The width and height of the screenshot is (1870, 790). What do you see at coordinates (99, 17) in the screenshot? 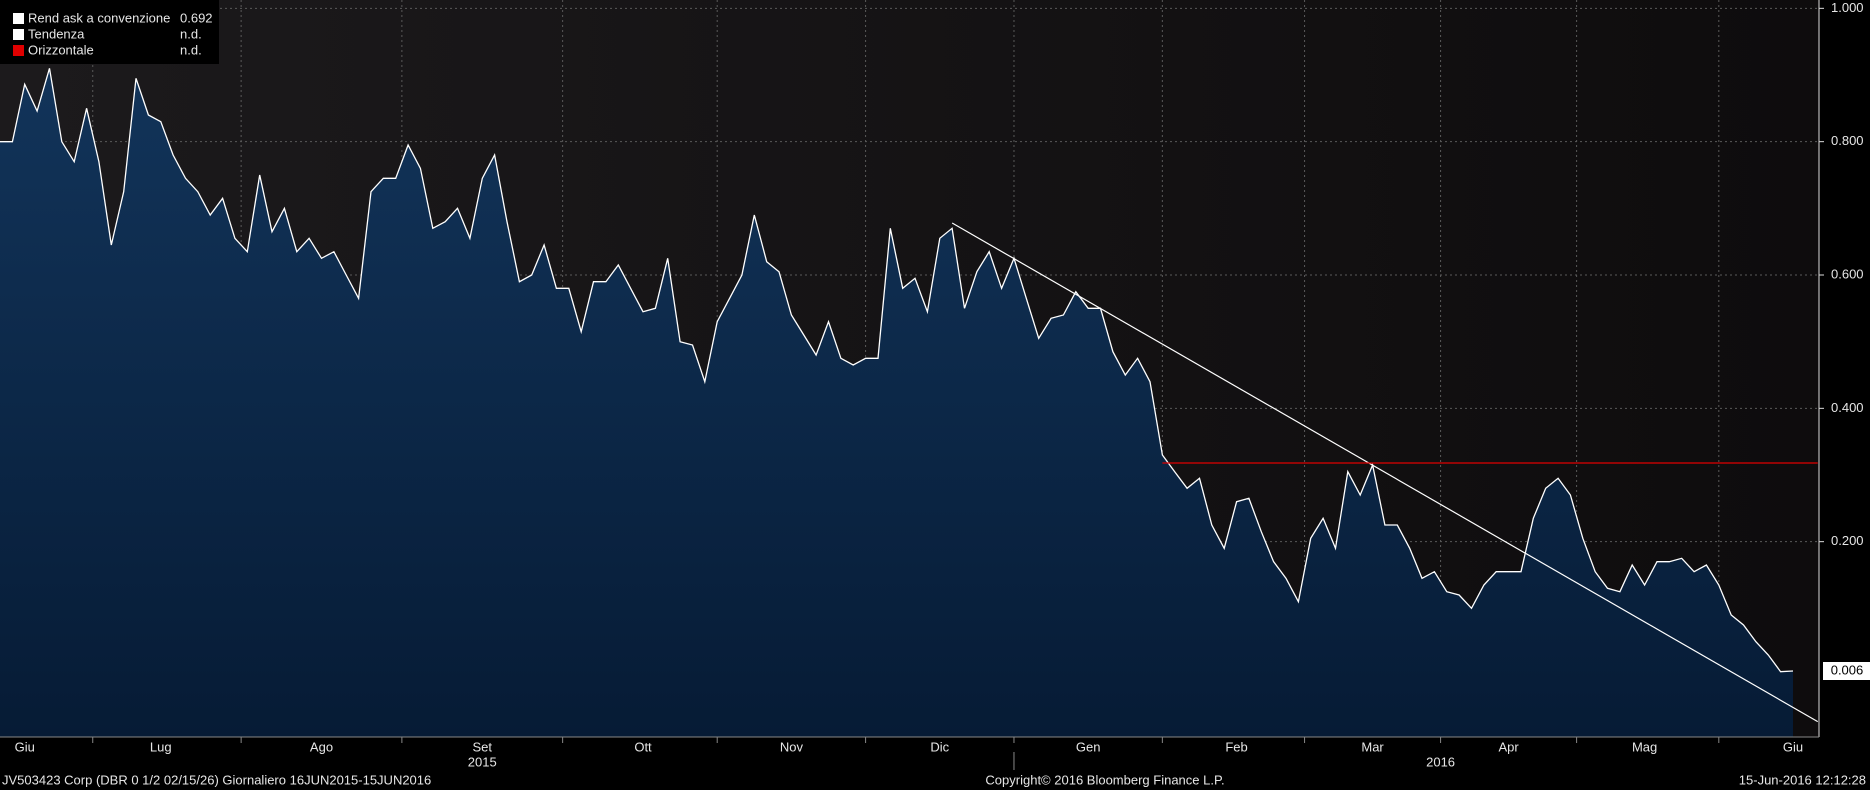
I see `legend-label: Rend ask a convenzione` at bounding box center [99, 17].